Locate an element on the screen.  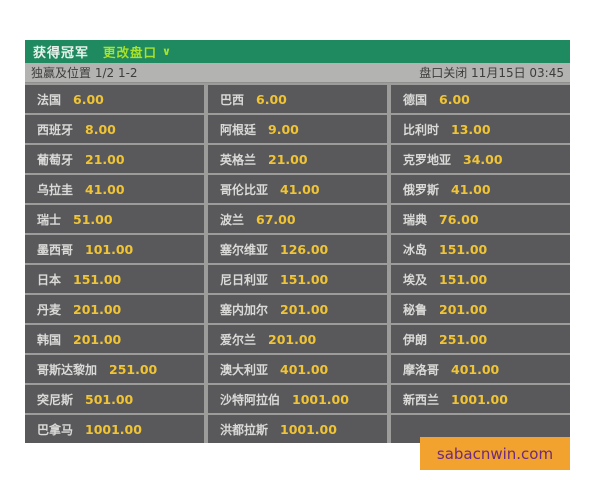
odds-cell: 巴拿马 1001.00 is located at coordinates (114, 429).